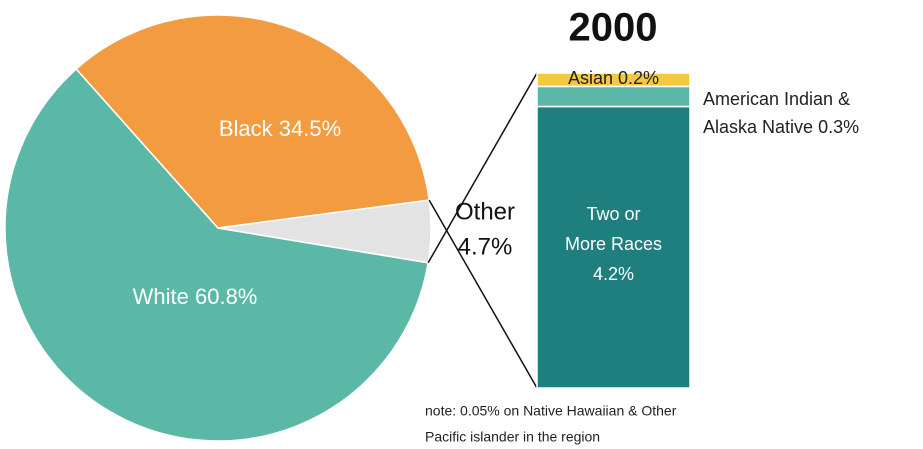  I want to click on slice-label: Other, so click(485, 211).